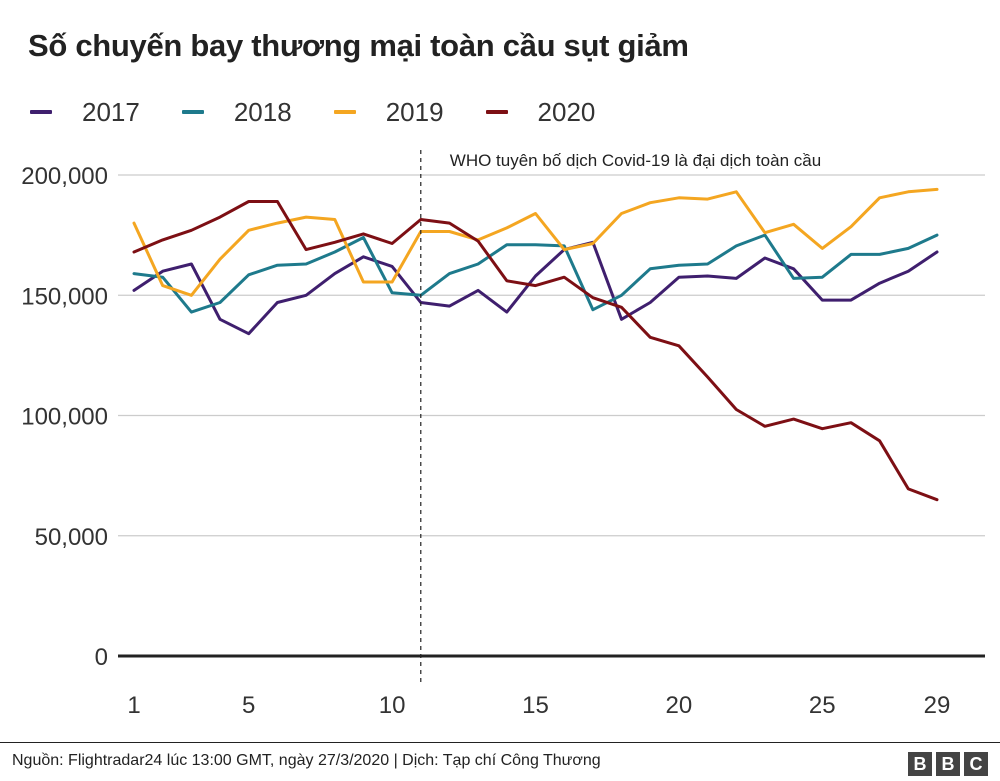 The width and height of the screenshot is (1000, 781). I want to click on x-axis-ticks: 1 5 10 15 20 25 29, so click(538, 705).